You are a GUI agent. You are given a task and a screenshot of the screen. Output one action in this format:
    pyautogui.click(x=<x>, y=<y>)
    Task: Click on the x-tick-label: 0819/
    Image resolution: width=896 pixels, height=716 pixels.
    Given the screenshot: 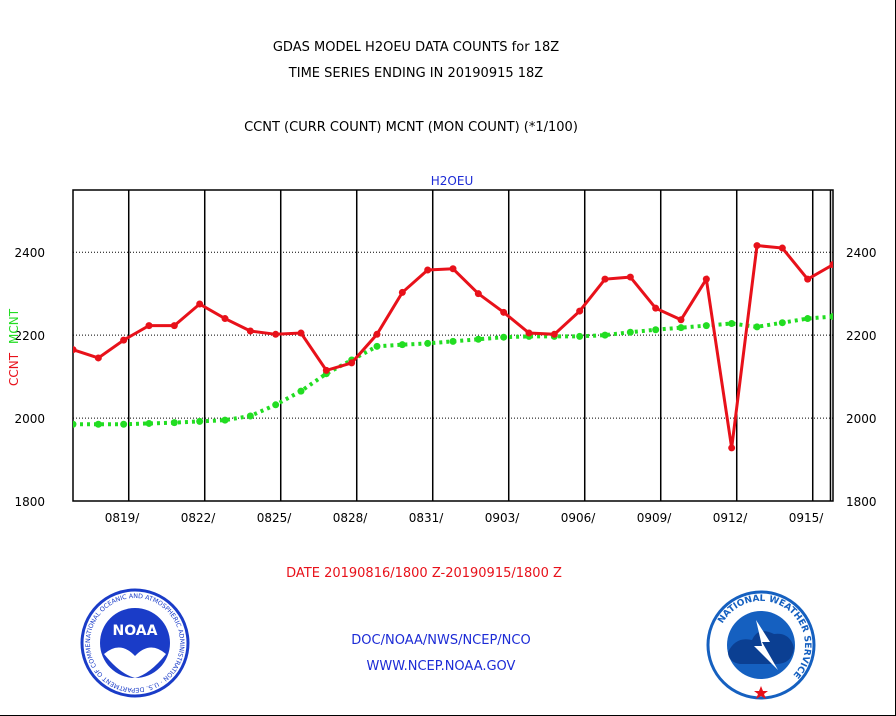 What is the action you would take?
    pyautogui.click(x=123, y=518)
    